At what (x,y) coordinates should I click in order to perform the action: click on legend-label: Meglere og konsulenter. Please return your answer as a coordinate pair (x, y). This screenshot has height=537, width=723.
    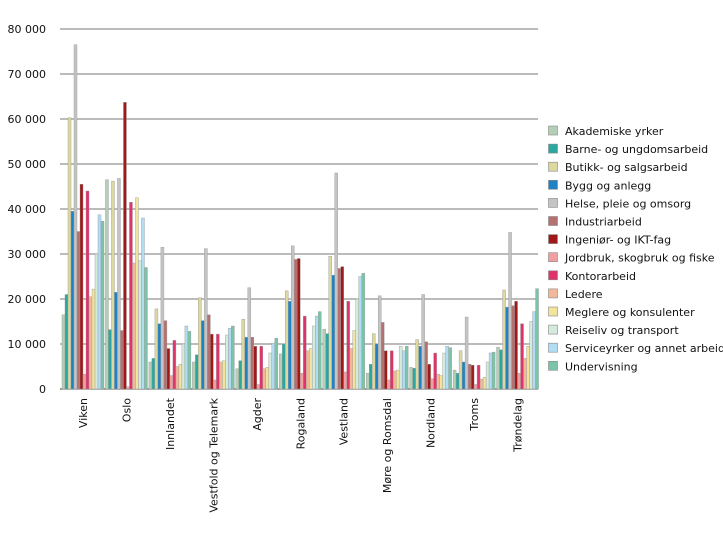
    Looking at the image, I should click on (630, 312).